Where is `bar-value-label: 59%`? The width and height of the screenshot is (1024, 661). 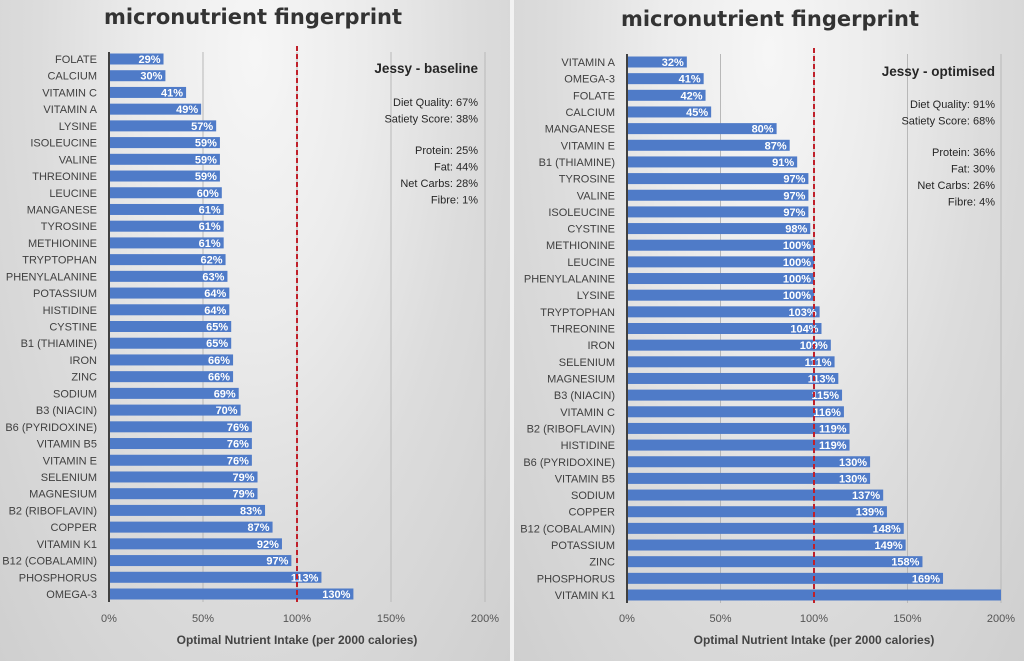
bar-value-label: 59% is located at coordinates (206, 177).